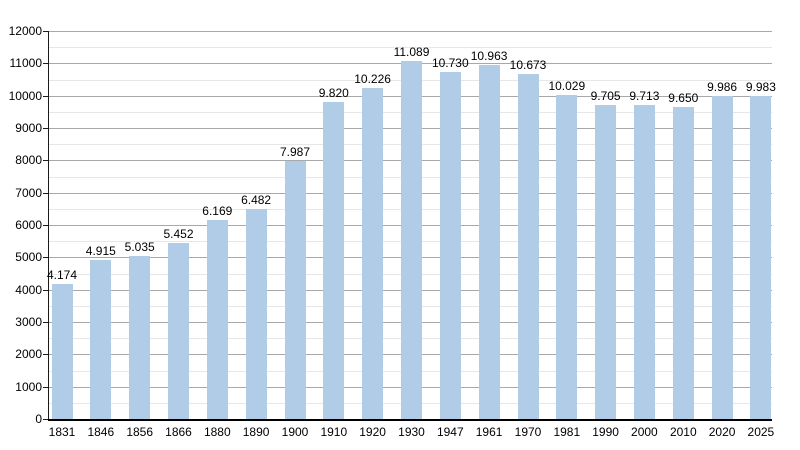  I want to click on y-tick-label: 3000, so click(28, 322).